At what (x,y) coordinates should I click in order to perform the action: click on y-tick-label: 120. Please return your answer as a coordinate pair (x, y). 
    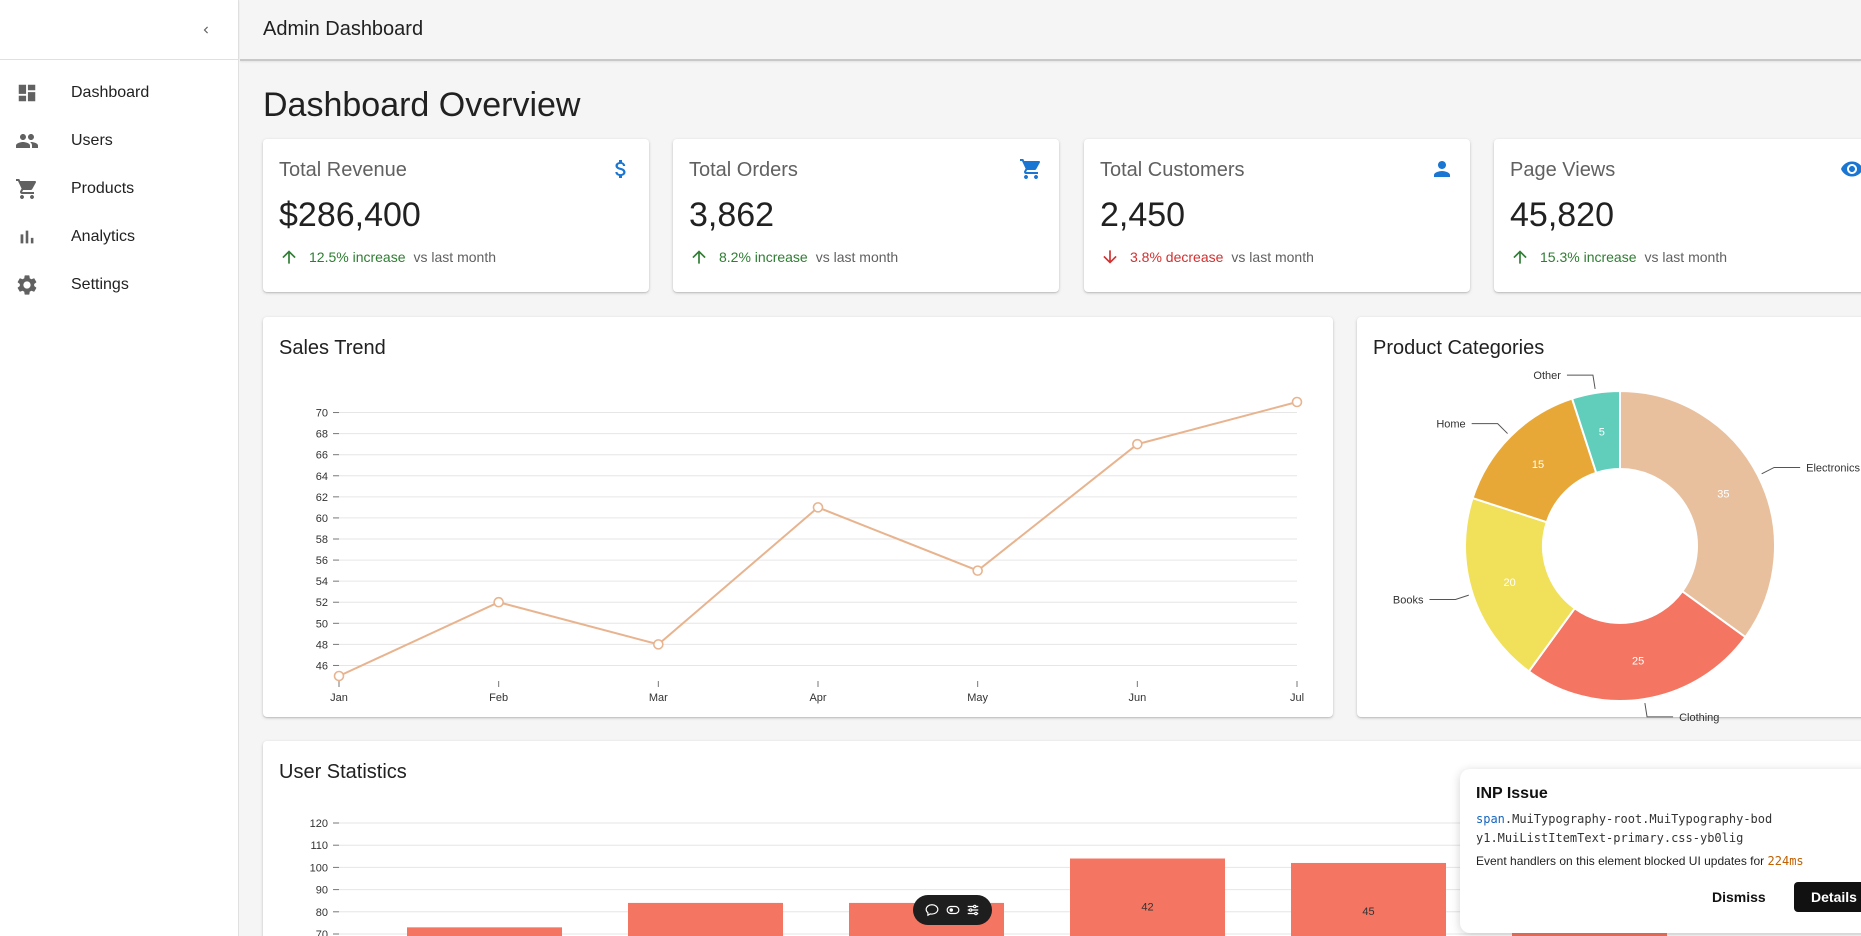
    Looking at the image, I should click on (319, 824).